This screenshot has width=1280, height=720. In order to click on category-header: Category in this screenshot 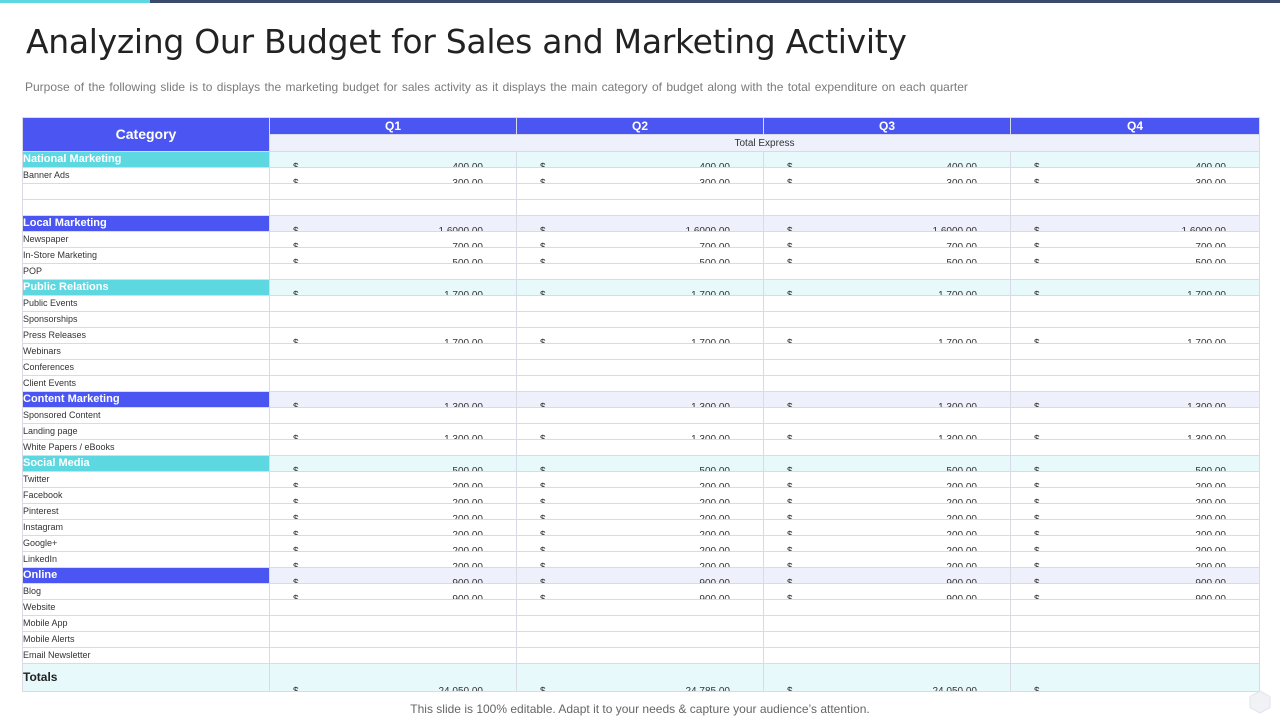, I will do `click(146, 134)`.